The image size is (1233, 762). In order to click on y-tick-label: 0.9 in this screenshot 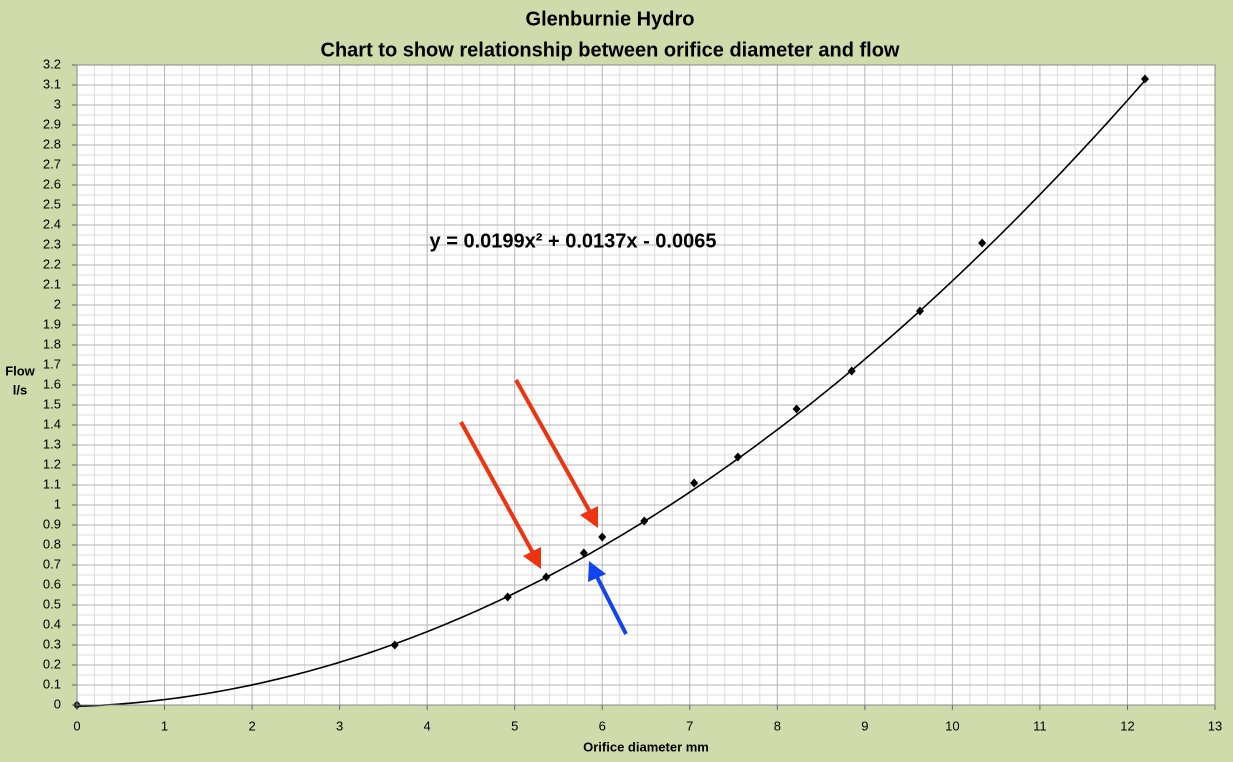, I will do `click(52, 523)`.